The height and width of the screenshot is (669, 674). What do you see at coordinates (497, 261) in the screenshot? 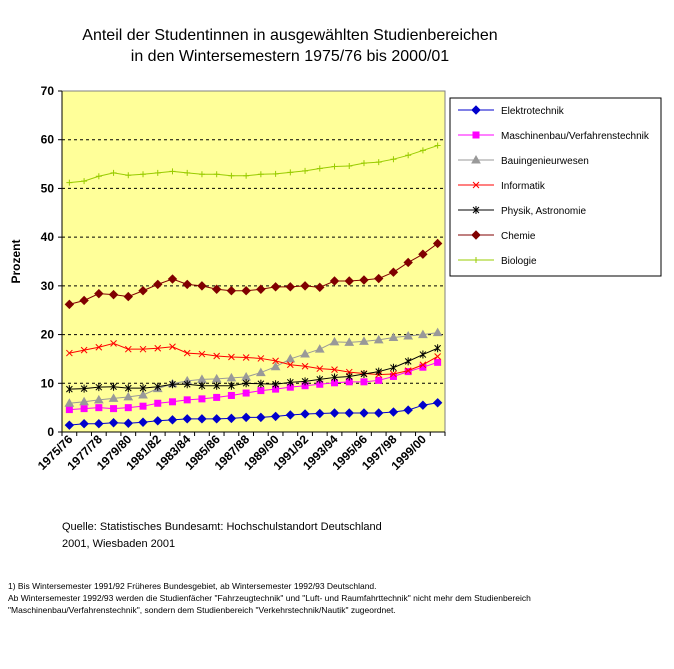
I see `legend-item-biologie: Biologie` at bounding box center [497, 261].